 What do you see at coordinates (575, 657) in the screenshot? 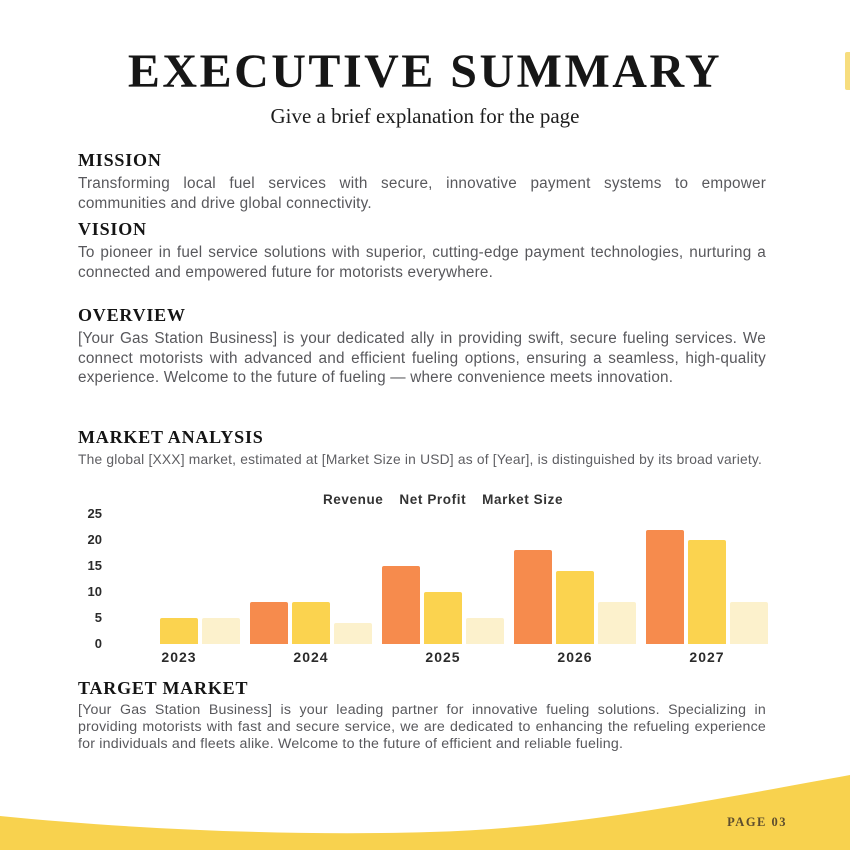
I see `x-tick-2026: 2026` at bounding box center [575, 657].